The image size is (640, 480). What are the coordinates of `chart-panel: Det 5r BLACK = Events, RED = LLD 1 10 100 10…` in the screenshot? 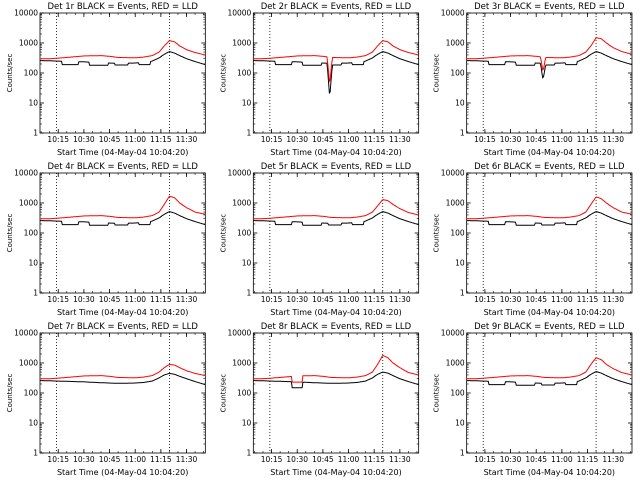 It's located at (319, 239).